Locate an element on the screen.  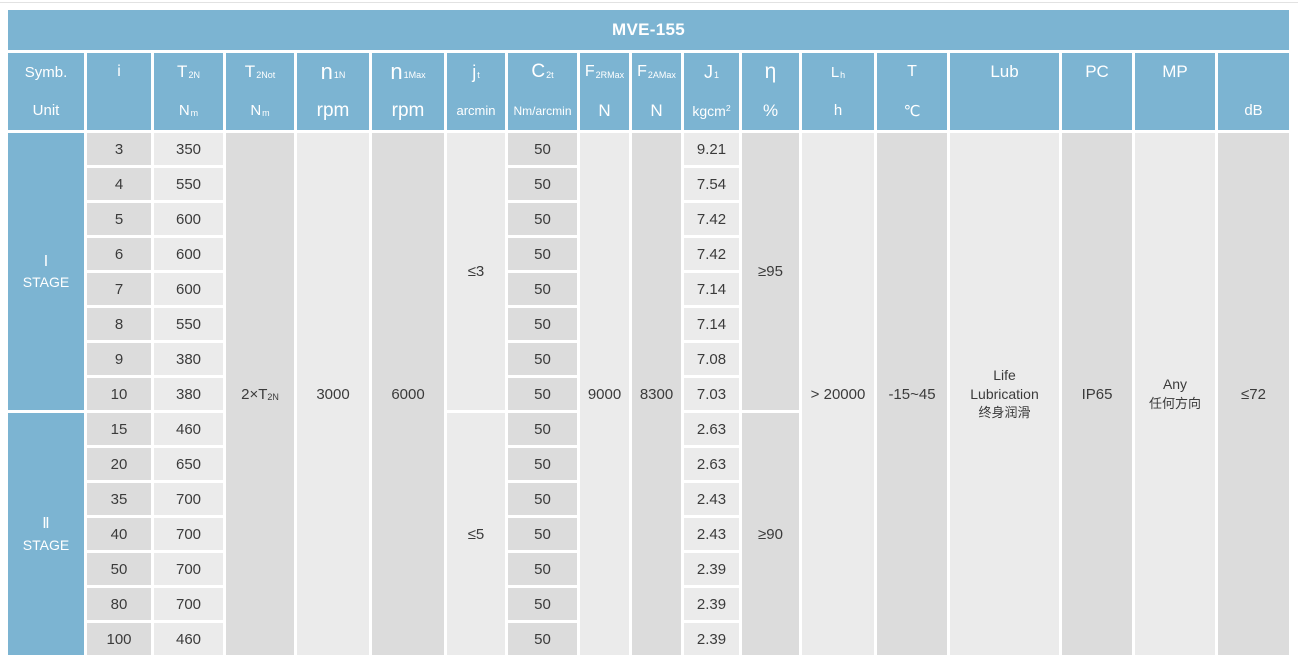
cell-ratio: 9 is located at coordinates (119, 359).